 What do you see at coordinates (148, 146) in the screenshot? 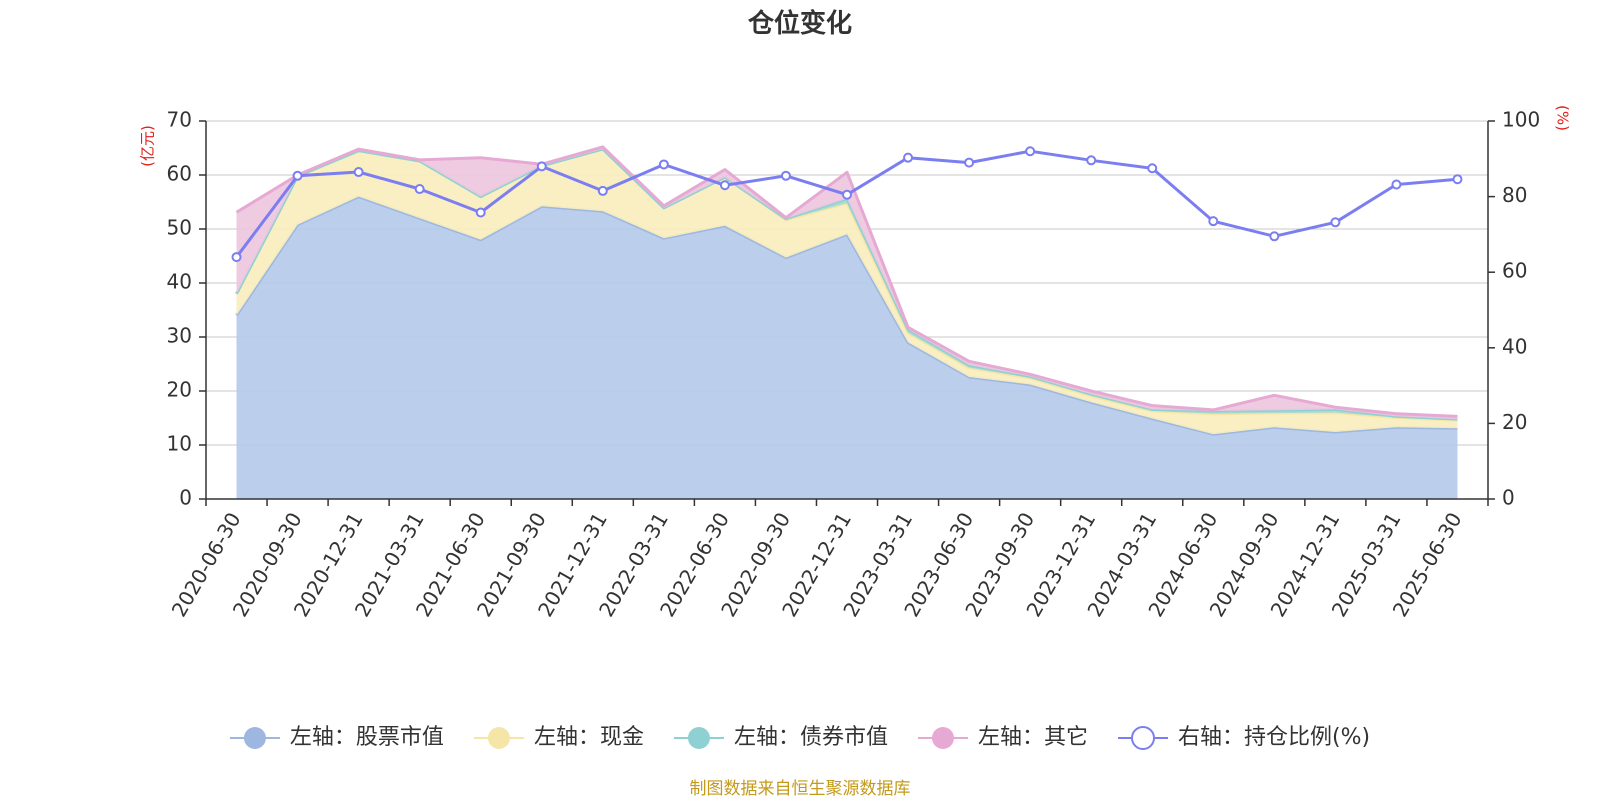
I see `left-axis-unit: (亿元)` at bounding box center [148, 146].